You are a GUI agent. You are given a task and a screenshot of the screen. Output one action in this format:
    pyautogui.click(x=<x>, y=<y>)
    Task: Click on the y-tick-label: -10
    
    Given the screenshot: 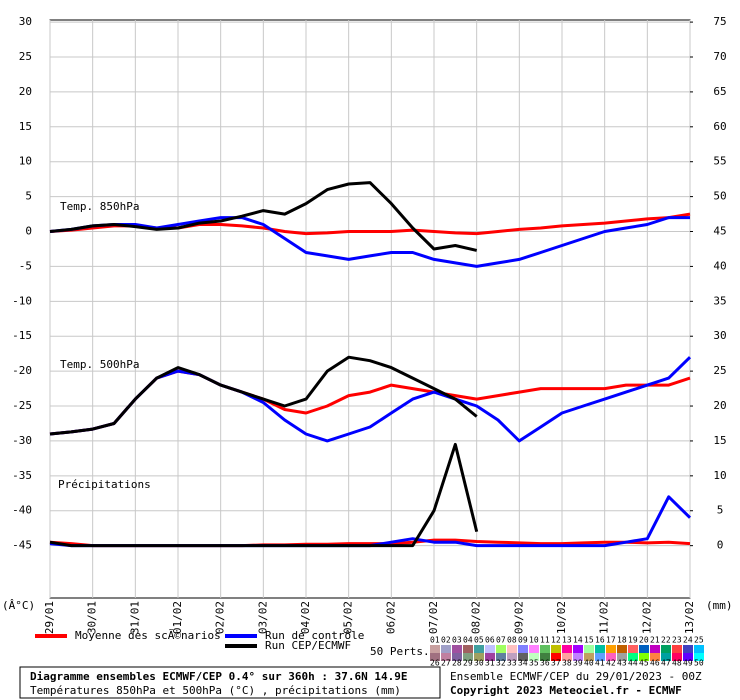 What is the action you would take?
    pyautogui.click(x=22, y=300)
    